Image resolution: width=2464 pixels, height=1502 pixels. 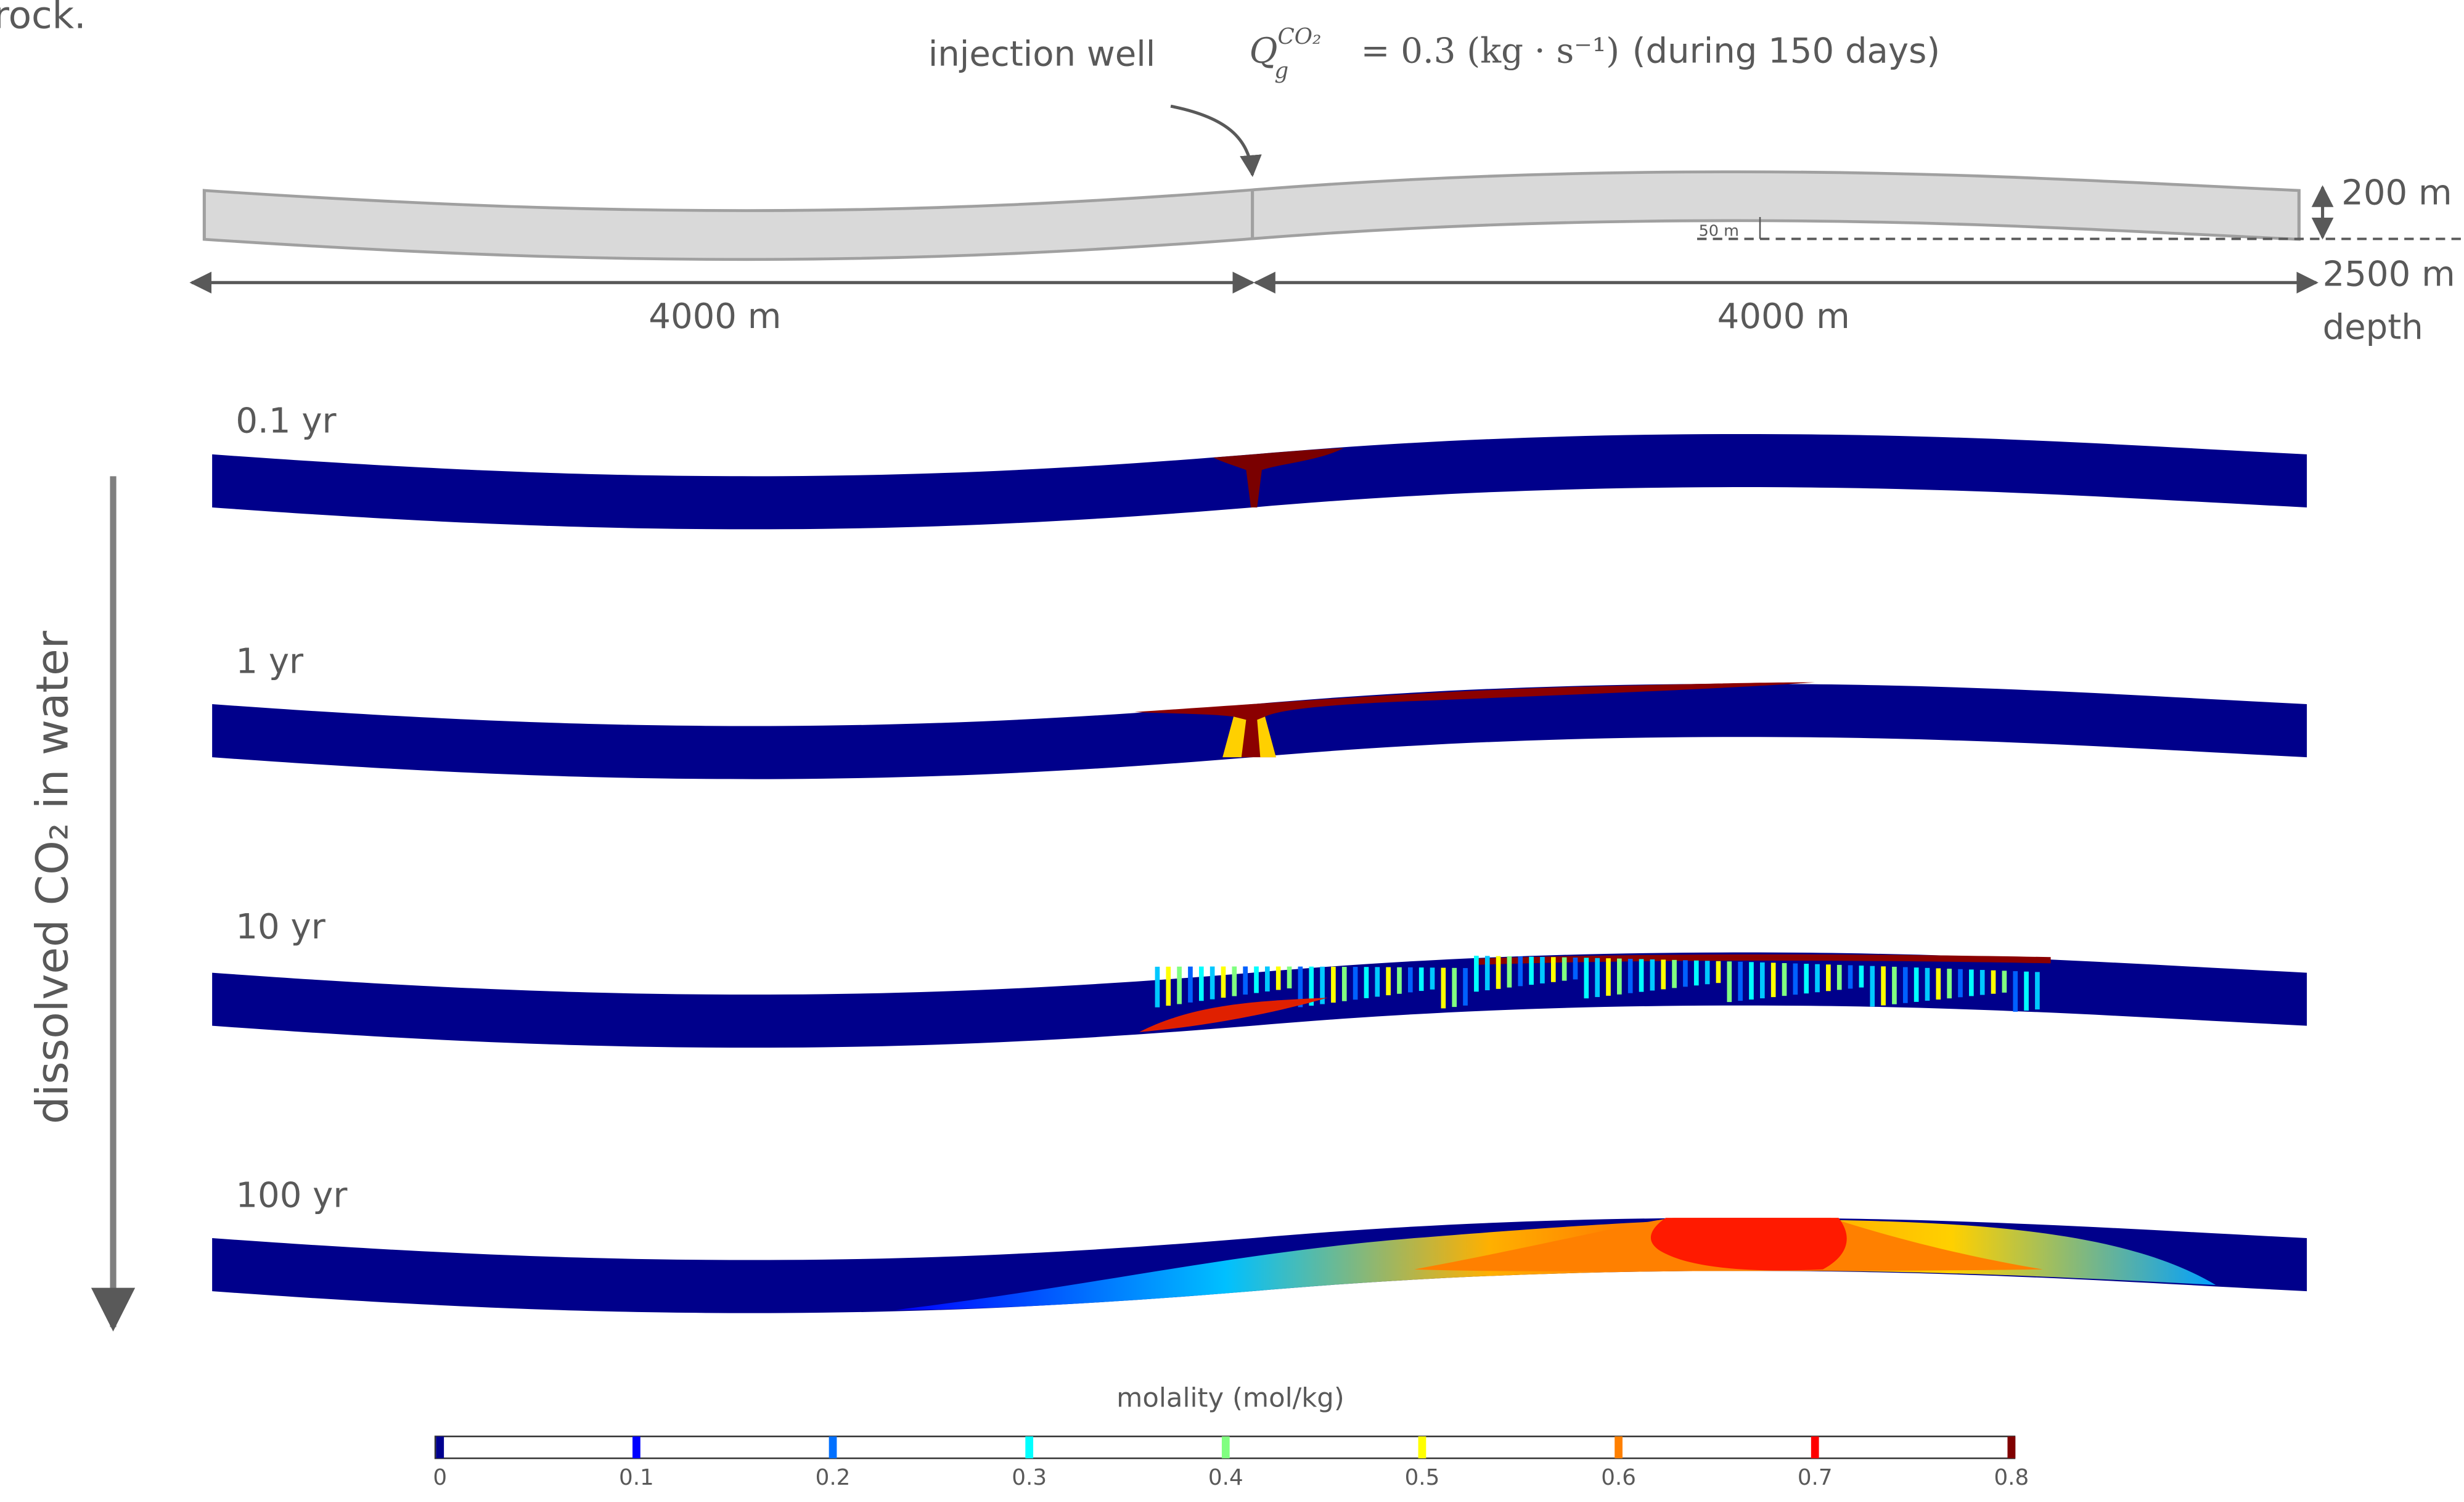 What do you see at coordinates (1225, 1477) in the screenshot?
I see `colorbar-tick-label: 0.4` at bounding box center [1225, 1477].